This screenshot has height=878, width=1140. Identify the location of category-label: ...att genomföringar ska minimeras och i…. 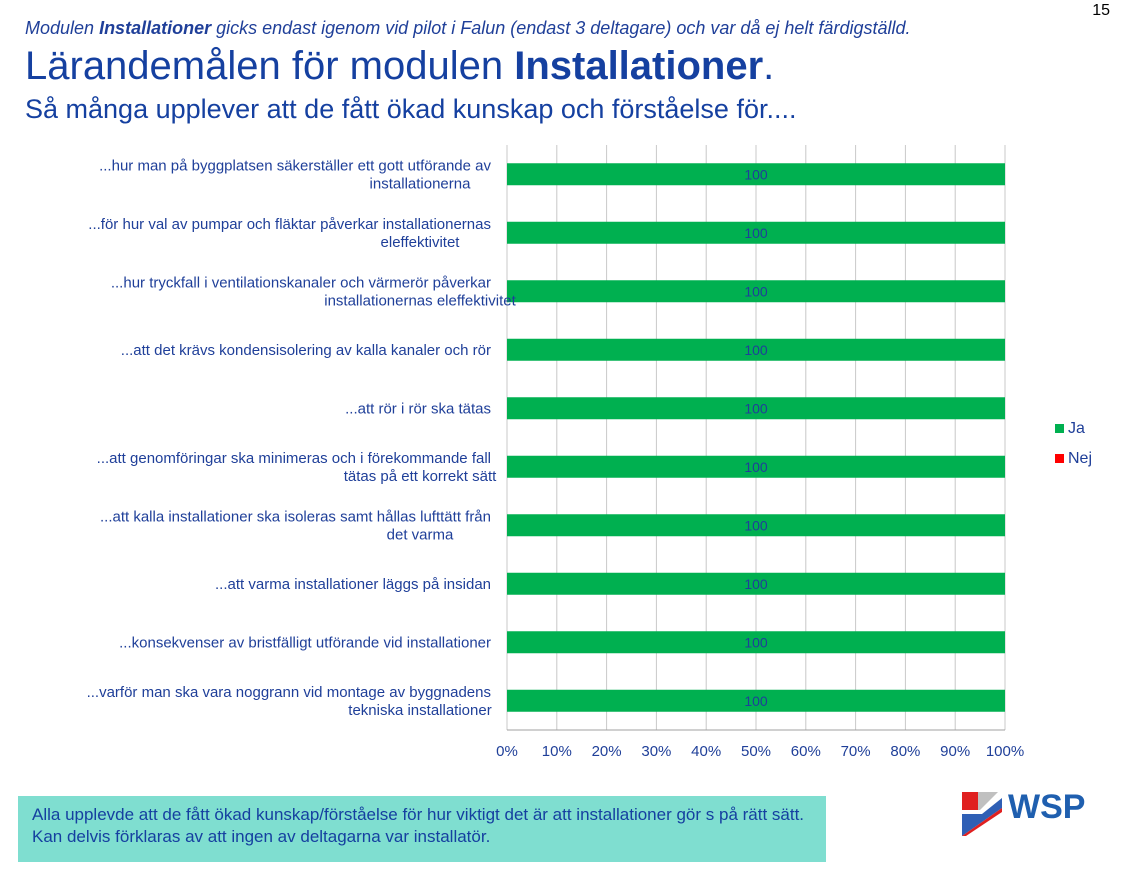
(294, 458).